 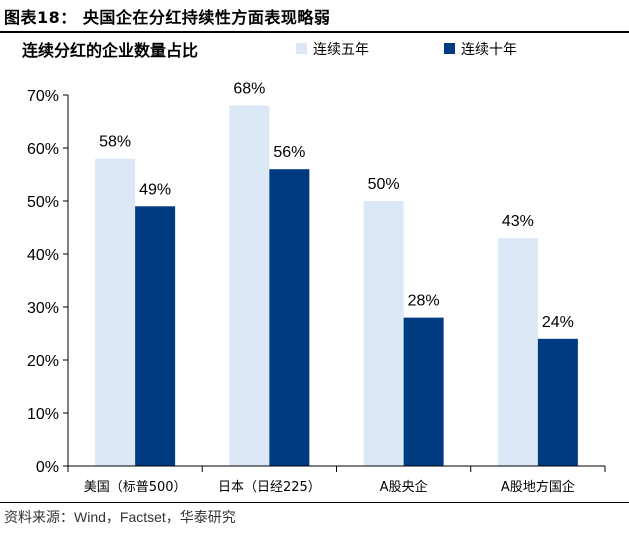 What do you see at coordinates (135, 487) in the screenshot?
I see `x-tick-label: 美国（标普500）` at bounding box center [135, 487].